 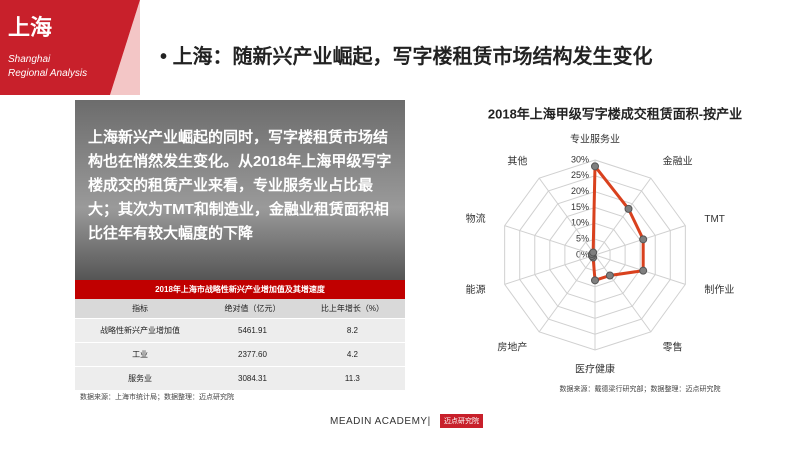 What do you see at coordinates (140, 309) in the screenshot?
I see `th: 指标` at bounding box center [140, 309].